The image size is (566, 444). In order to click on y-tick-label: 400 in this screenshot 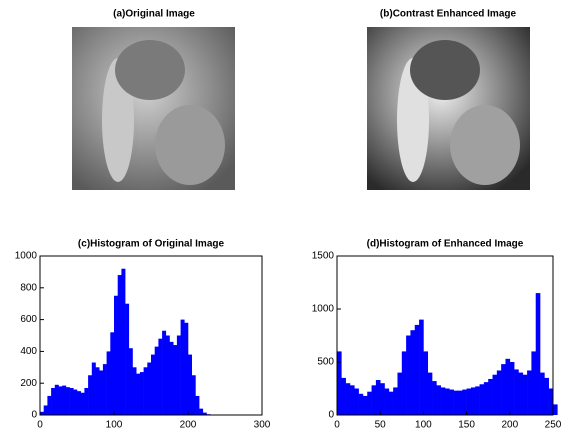, I will do `click(28, 351)`.